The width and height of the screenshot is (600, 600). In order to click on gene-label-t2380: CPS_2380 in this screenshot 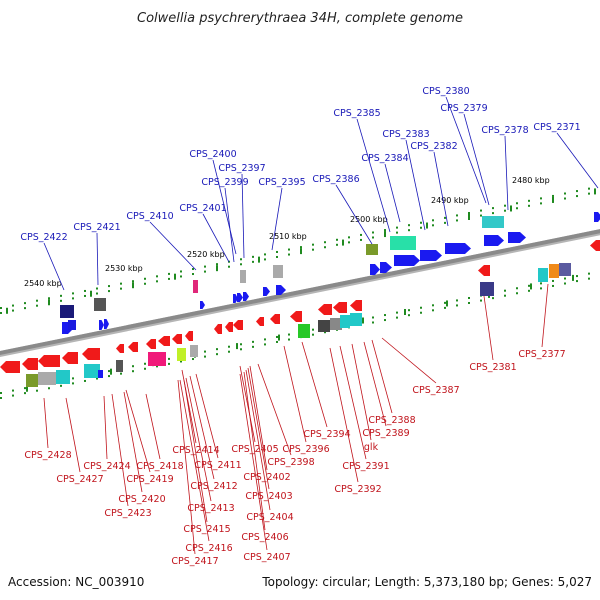, I will do `click(445, 91)`.